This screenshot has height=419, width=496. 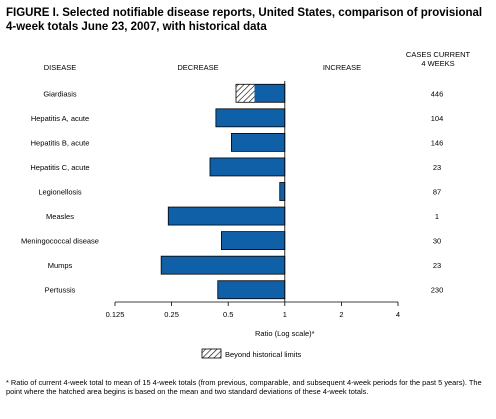 What do you see at coordinates (437, 241) in the screenshot?
I see `cases-value: 30` at bounding box center [437, 241].